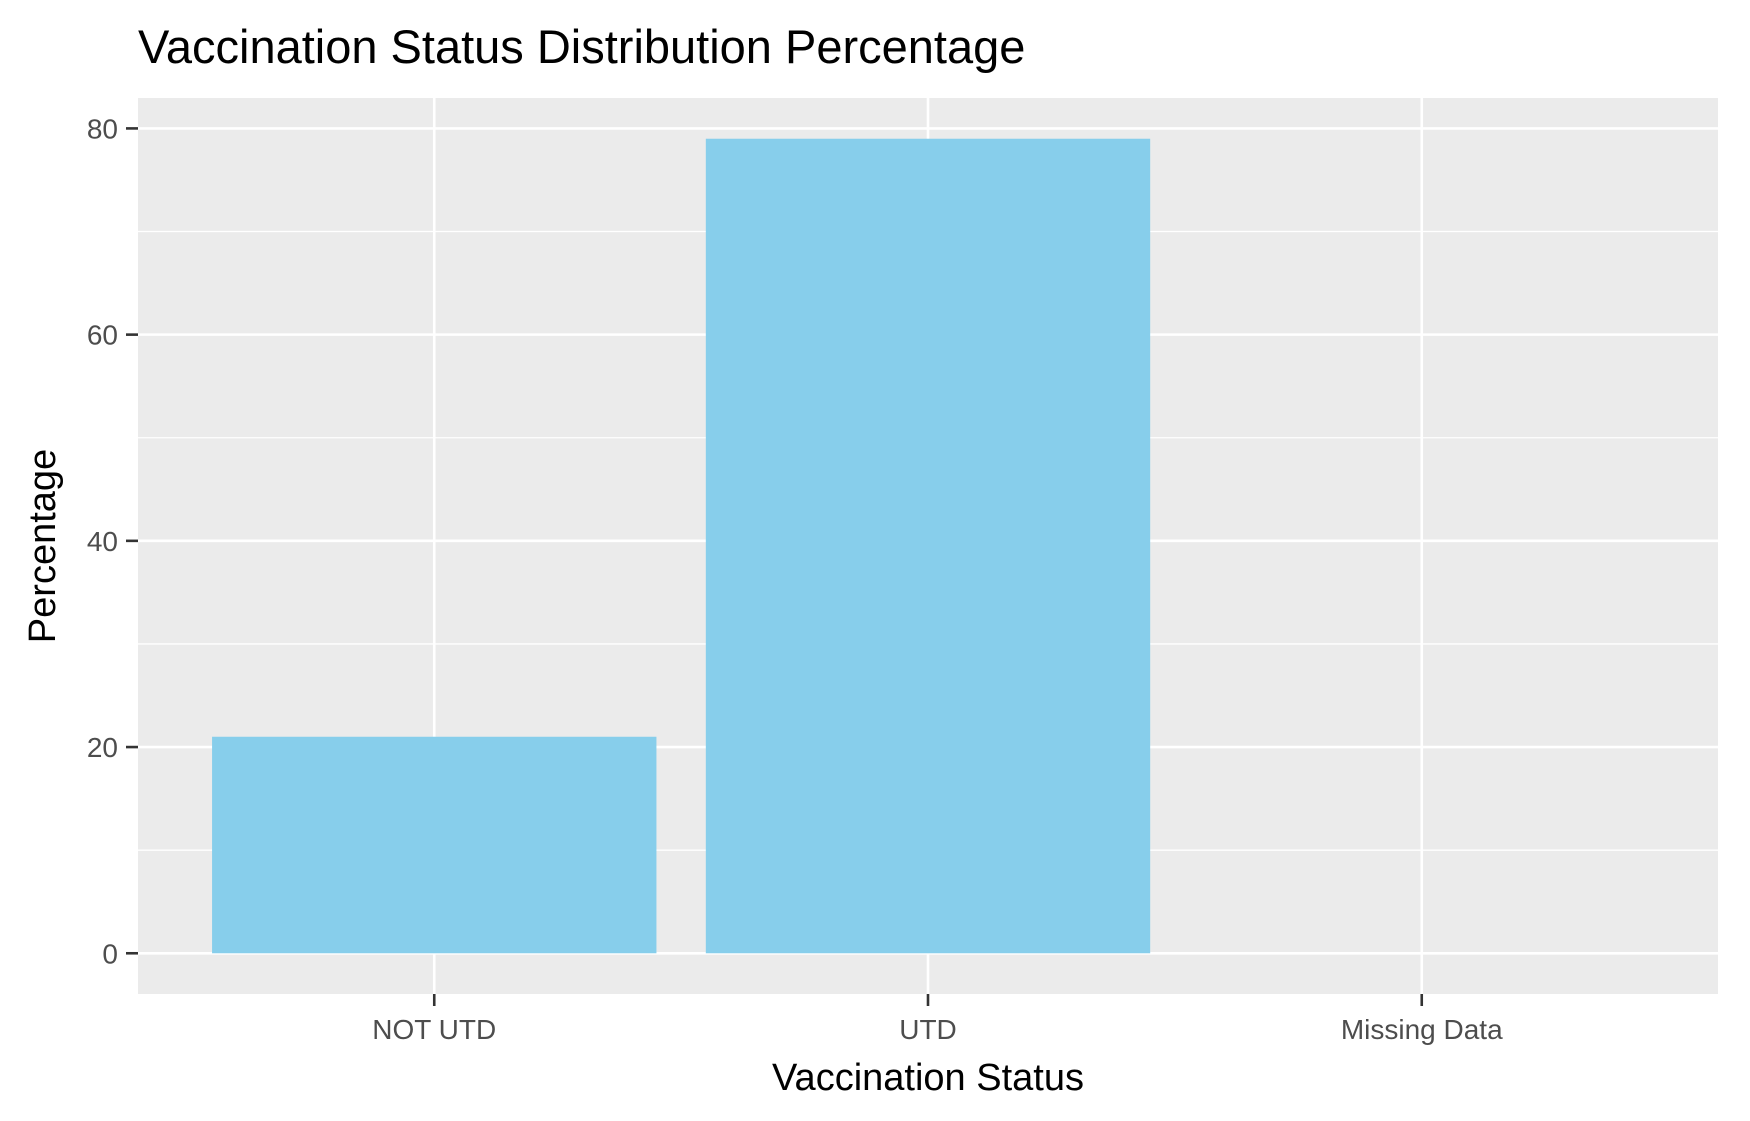  I want to click on y-tick-label: 60, so click(102, 335).